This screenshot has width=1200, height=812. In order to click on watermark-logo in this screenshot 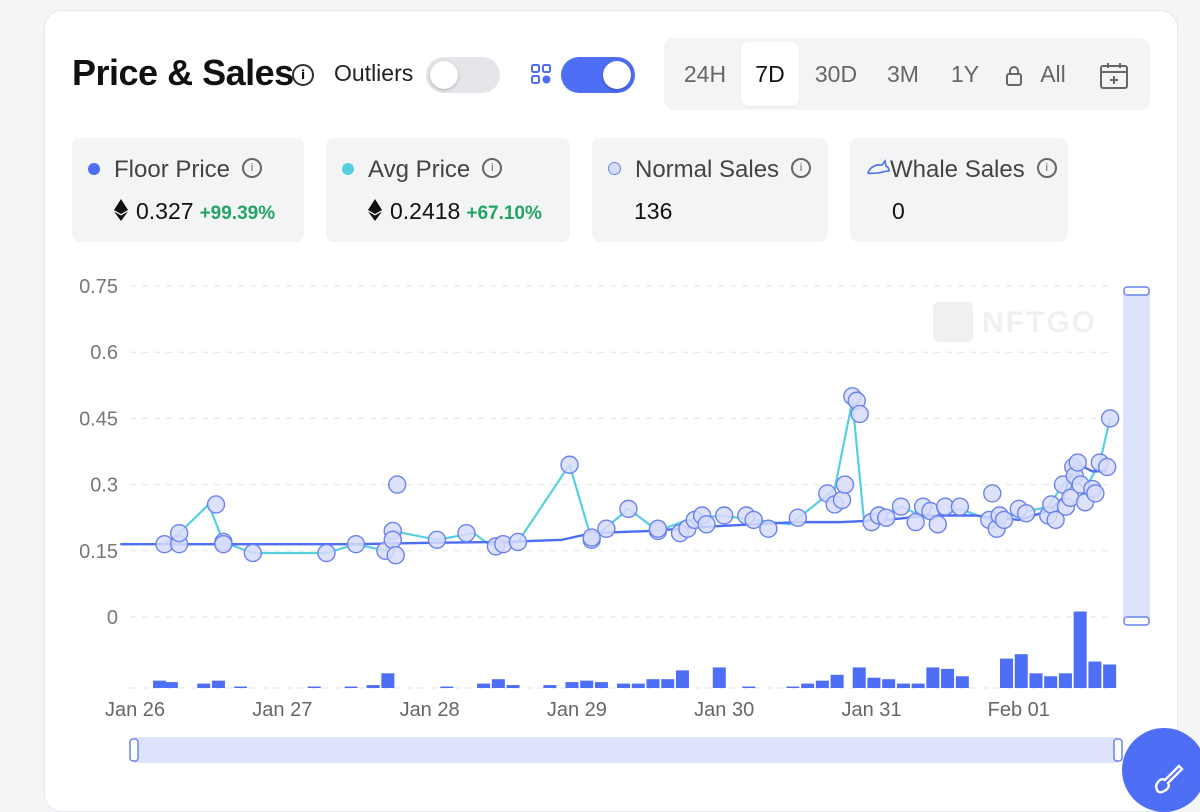, I will do `click(953, 322)`.